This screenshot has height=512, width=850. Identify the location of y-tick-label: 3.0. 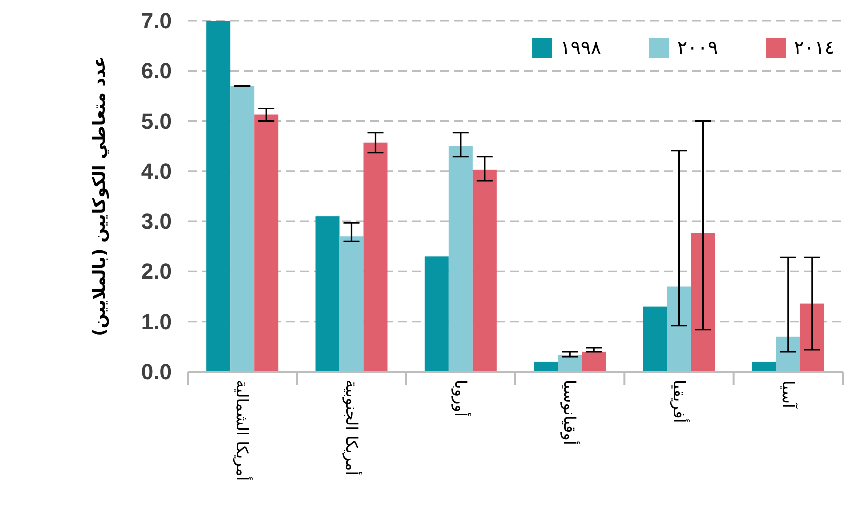
(156, 221).